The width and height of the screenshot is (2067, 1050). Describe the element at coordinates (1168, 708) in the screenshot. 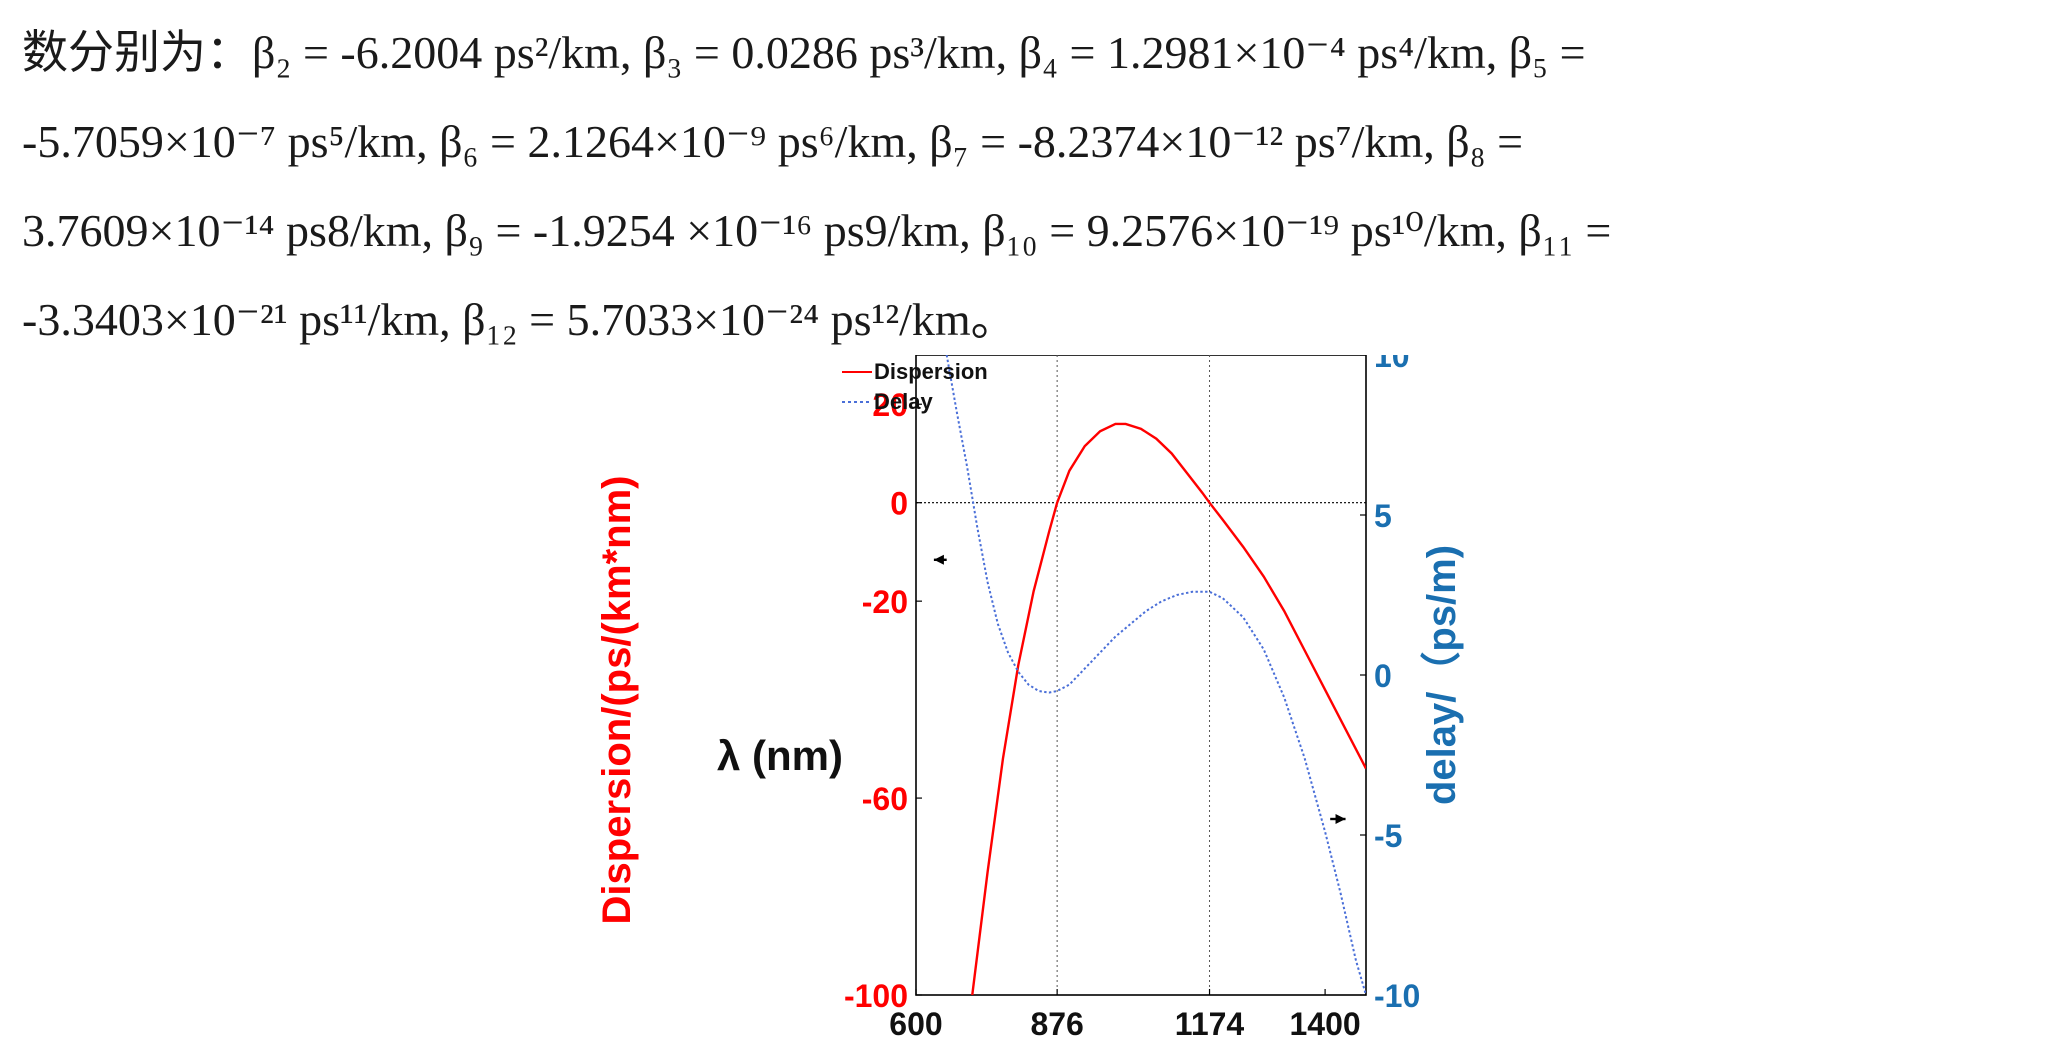

I see `series-line-dispersion` at that location.